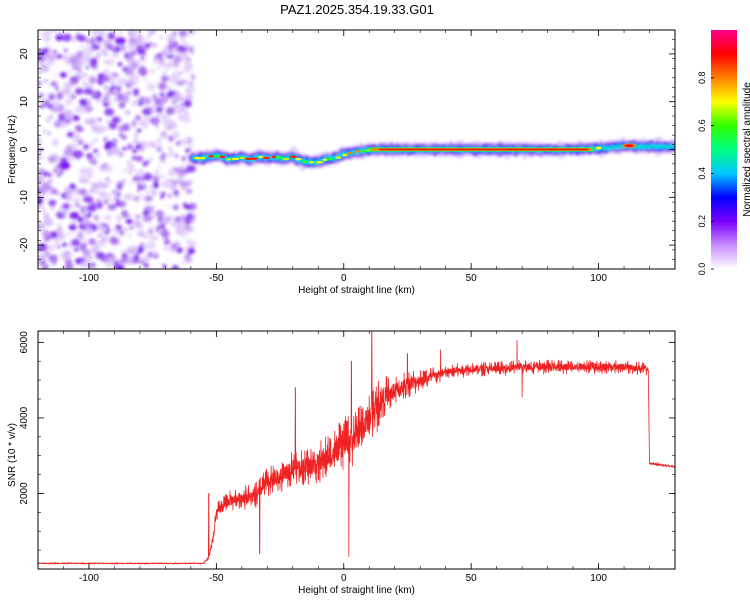  I want to click on snr-y-axis-label: SNR (10 * v/v), so click(12, 455).